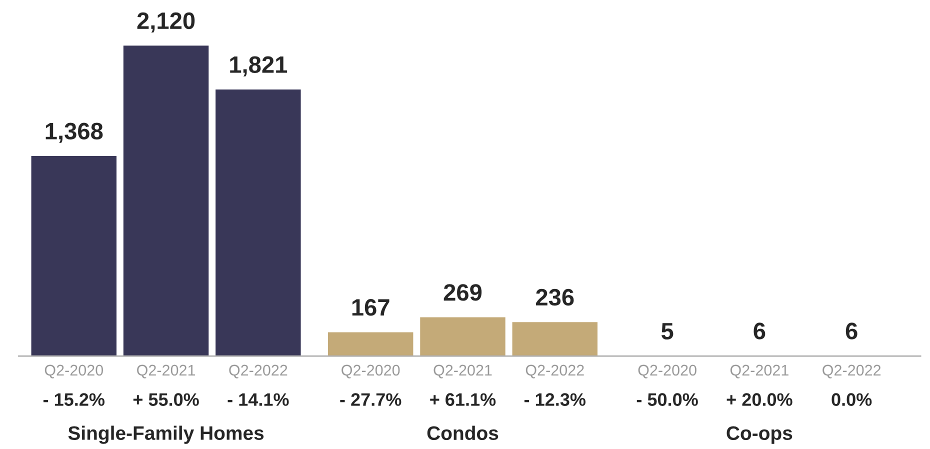 Image resolution: width=930 pixels, height=449 pixels. Describe the element at coordinates (555, 297) in the screenshot. I see `data-label: 236` at that location.